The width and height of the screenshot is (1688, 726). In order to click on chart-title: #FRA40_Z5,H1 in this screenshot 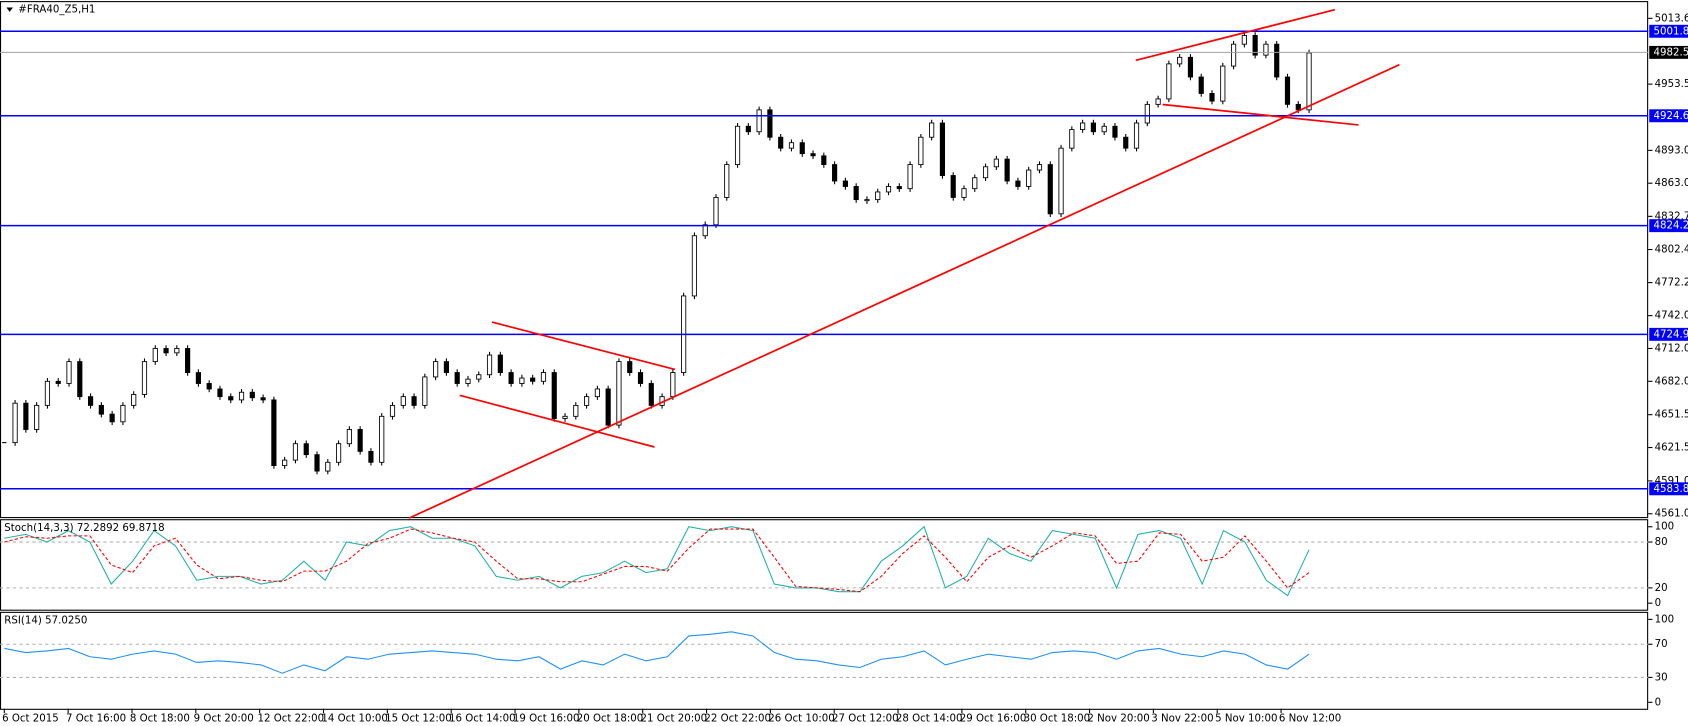, I will do `click(56, 10)`.